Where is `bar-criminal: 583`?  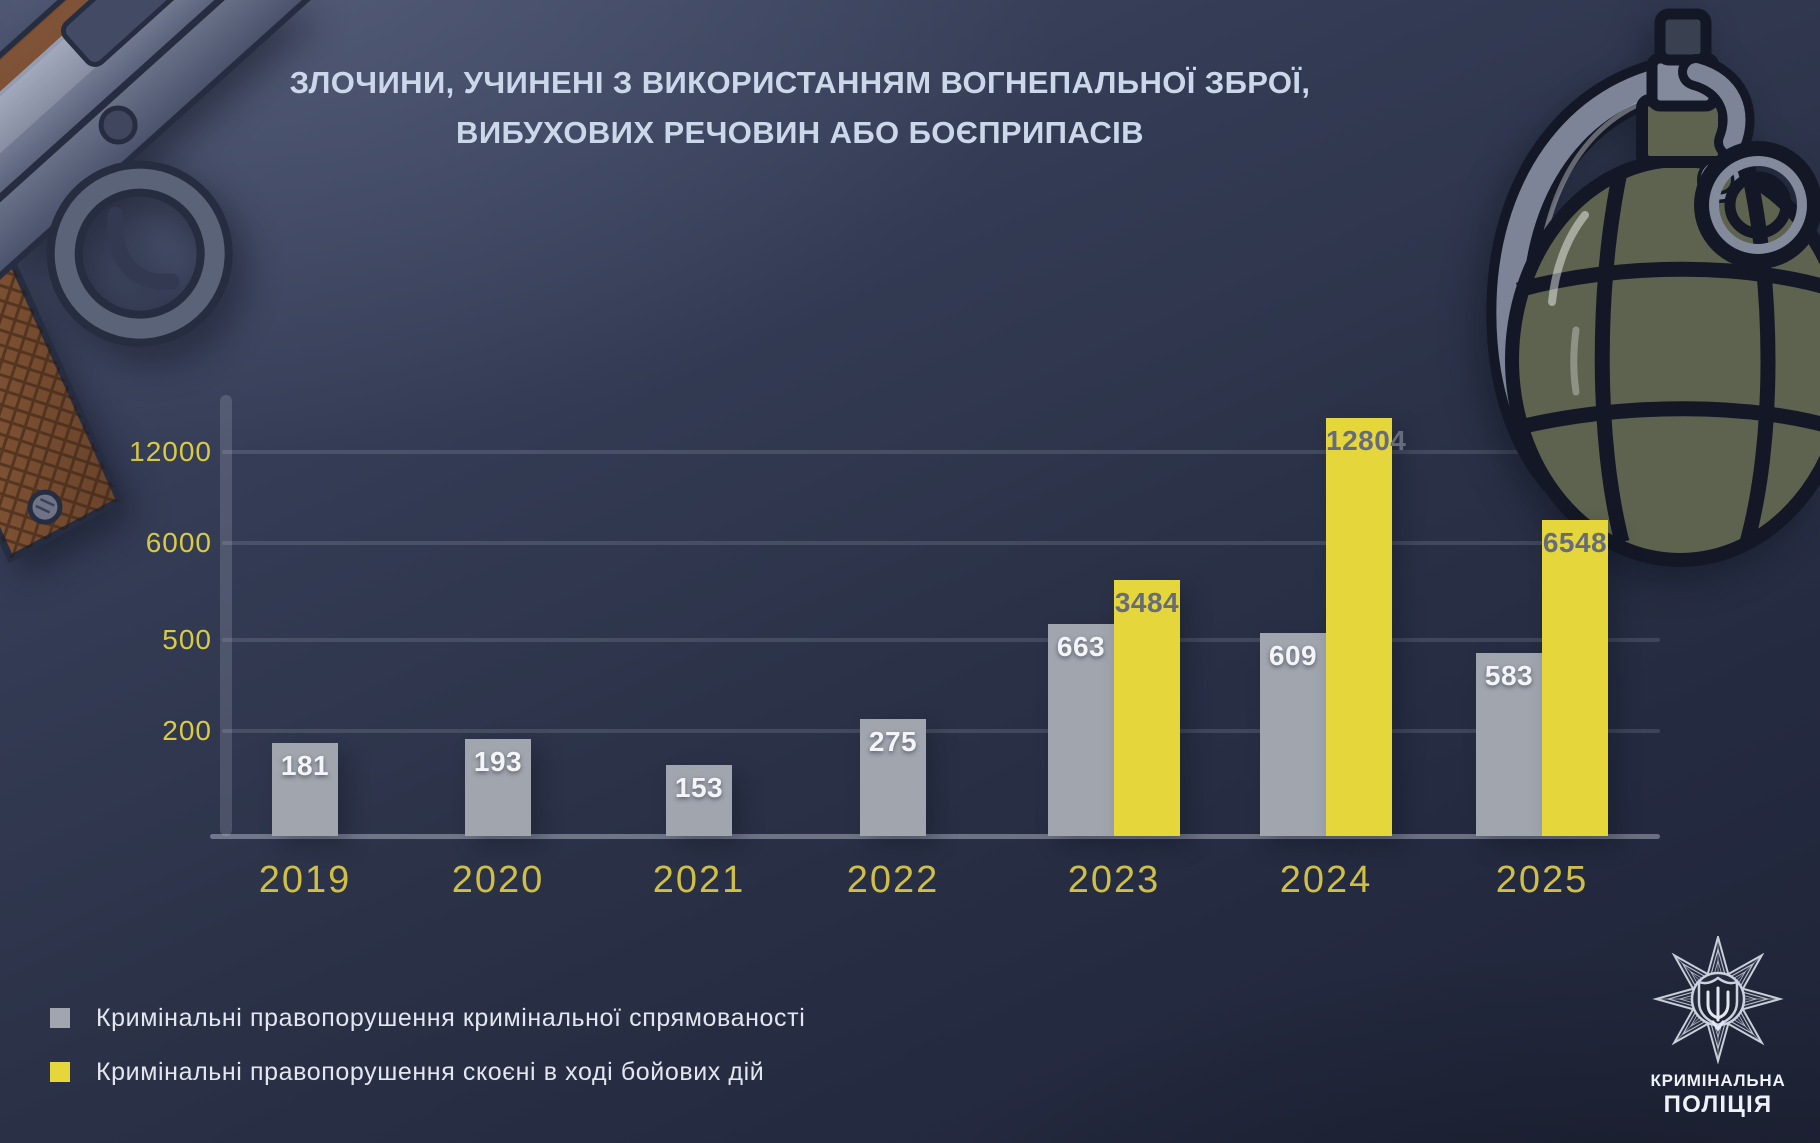 bar-criminal: 583 is located at coordinates (1509, 744).